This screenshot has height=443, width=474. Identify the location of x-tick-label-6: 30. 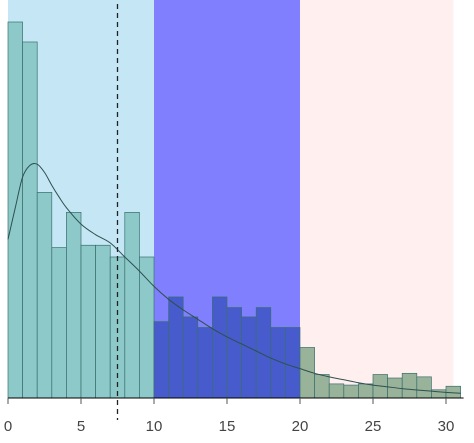
(446, 426).